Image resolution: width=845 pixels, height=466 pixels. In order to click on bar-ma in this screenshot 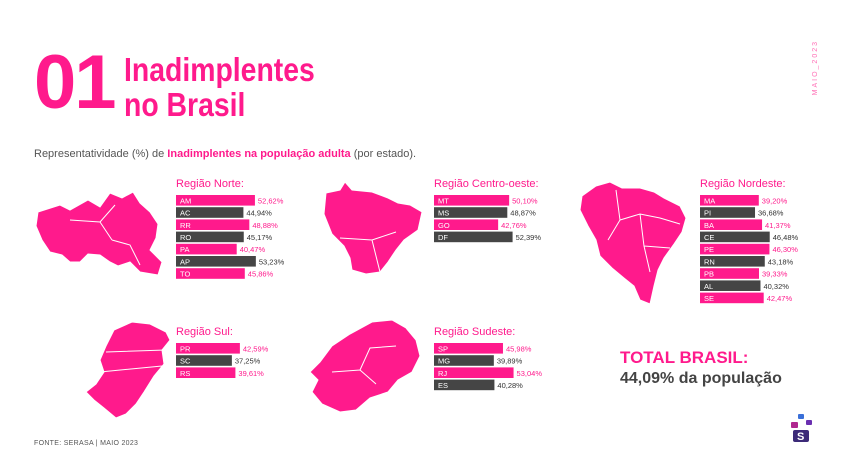, I will do `click(729, 200)`.